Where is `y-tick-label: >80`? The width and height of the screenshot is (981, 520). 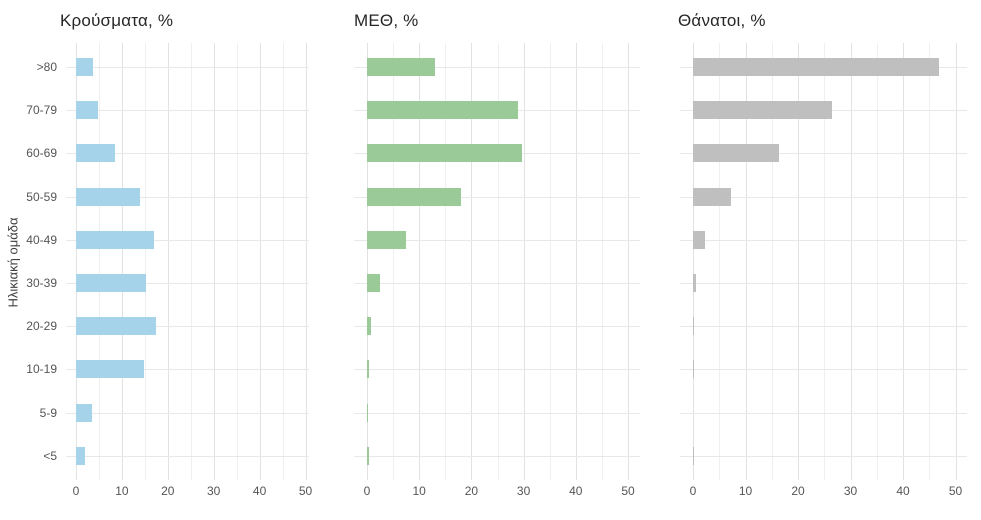
y-tick-label: >80 is located at coordinates (46, 67).